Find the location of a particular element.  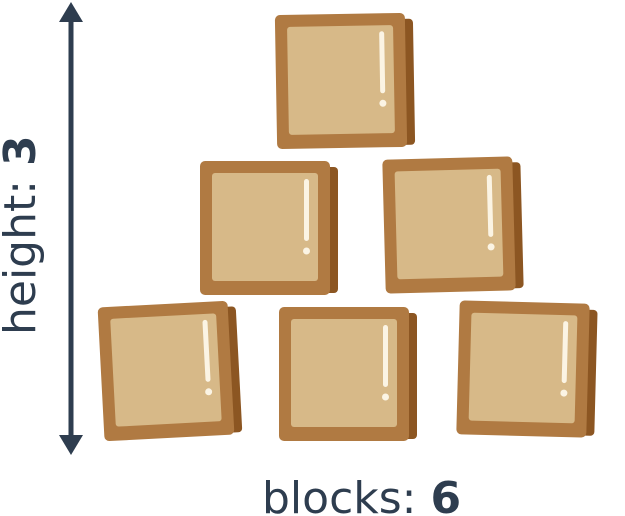

block-top is located at coordinates (345, 81).